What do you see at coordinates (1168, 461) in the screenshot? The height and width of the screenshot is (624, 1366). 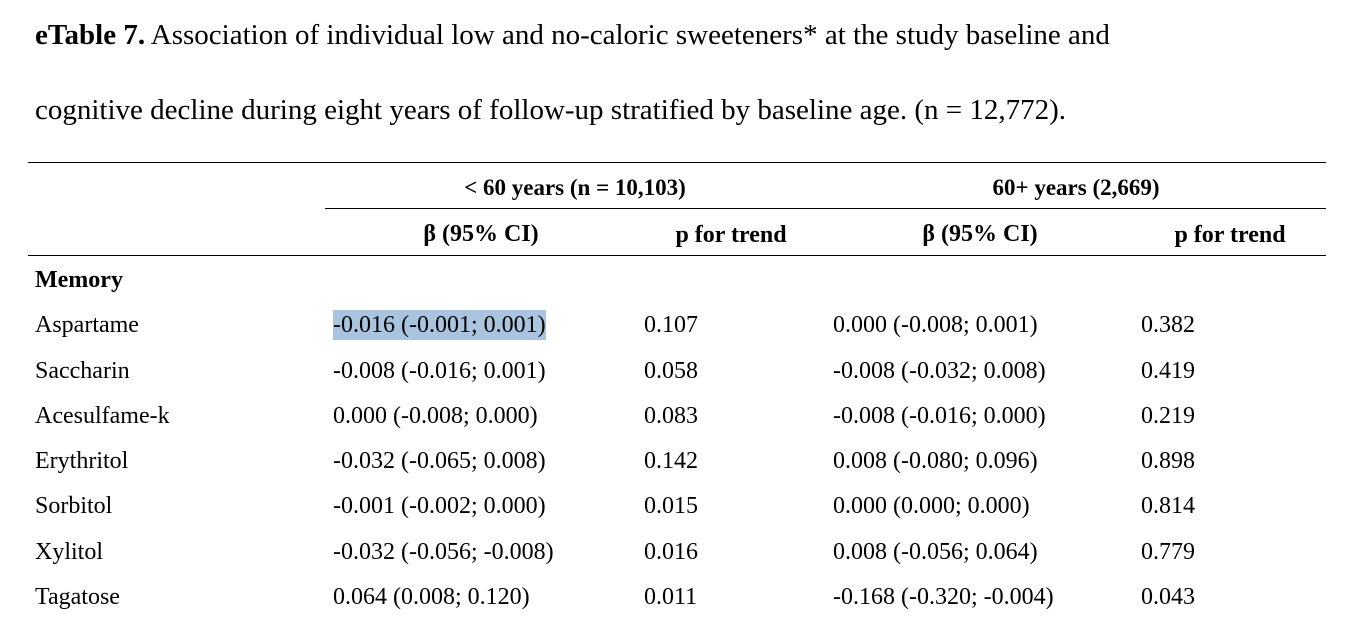 I see `cell-p-2: 0.898` at bounding box center [1168, 461].